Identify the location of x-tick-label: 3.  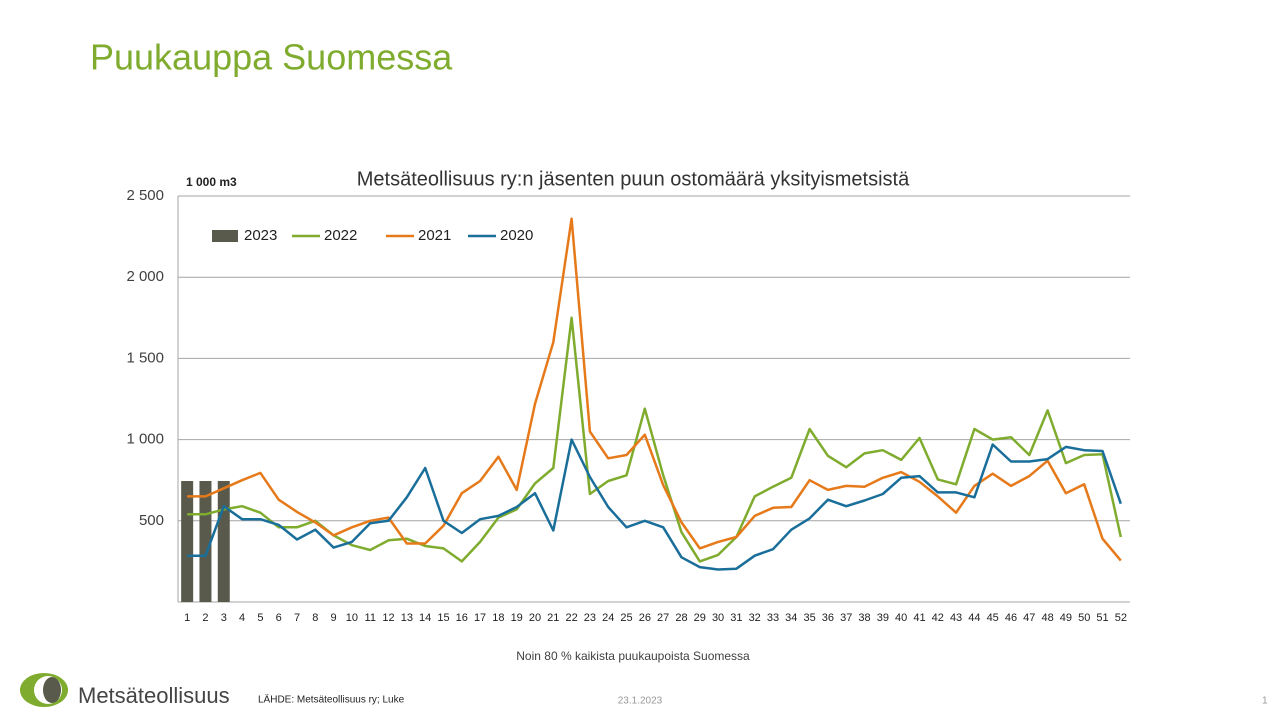
(224, 618).